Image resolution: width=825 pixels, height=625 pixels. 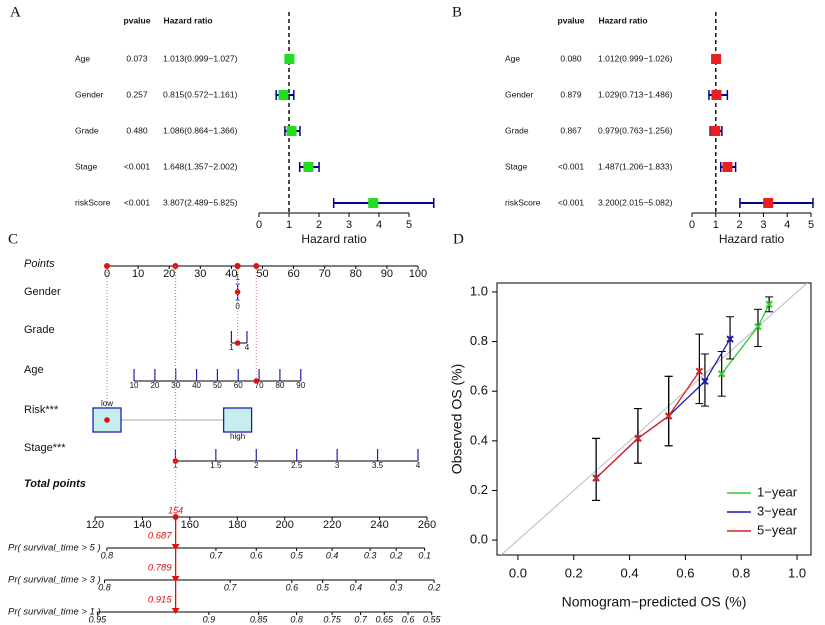 I want to click on x-tick-label: 0.4, so click(x=630, y=572).